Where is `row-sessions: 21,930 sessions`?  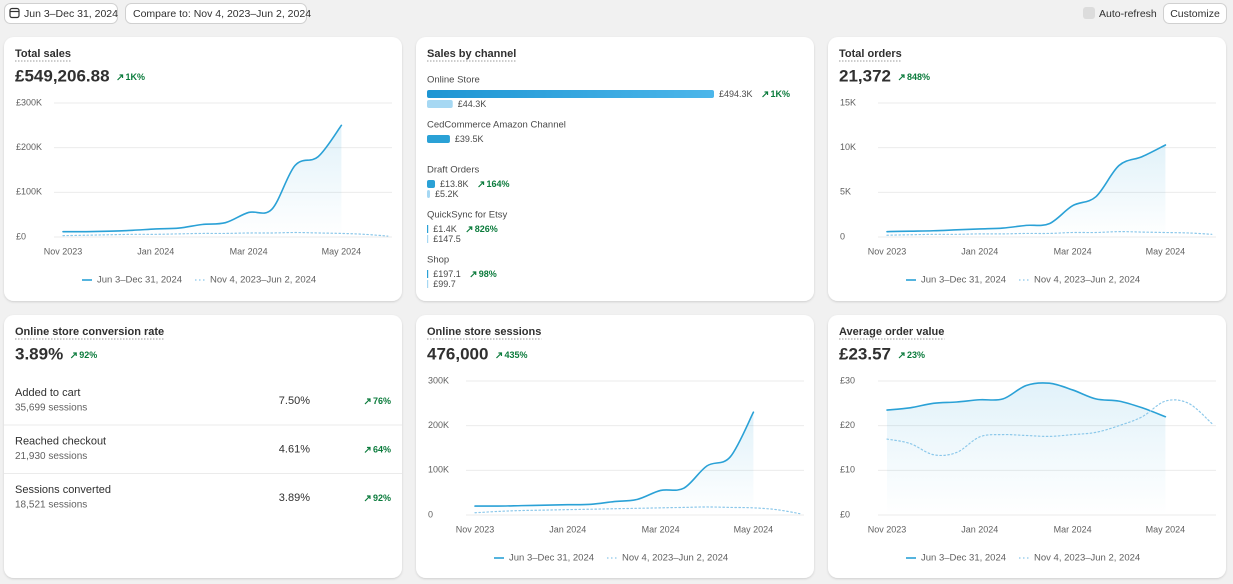
row-sessions: 21,930 sessions is located at coordinates (51, 456).